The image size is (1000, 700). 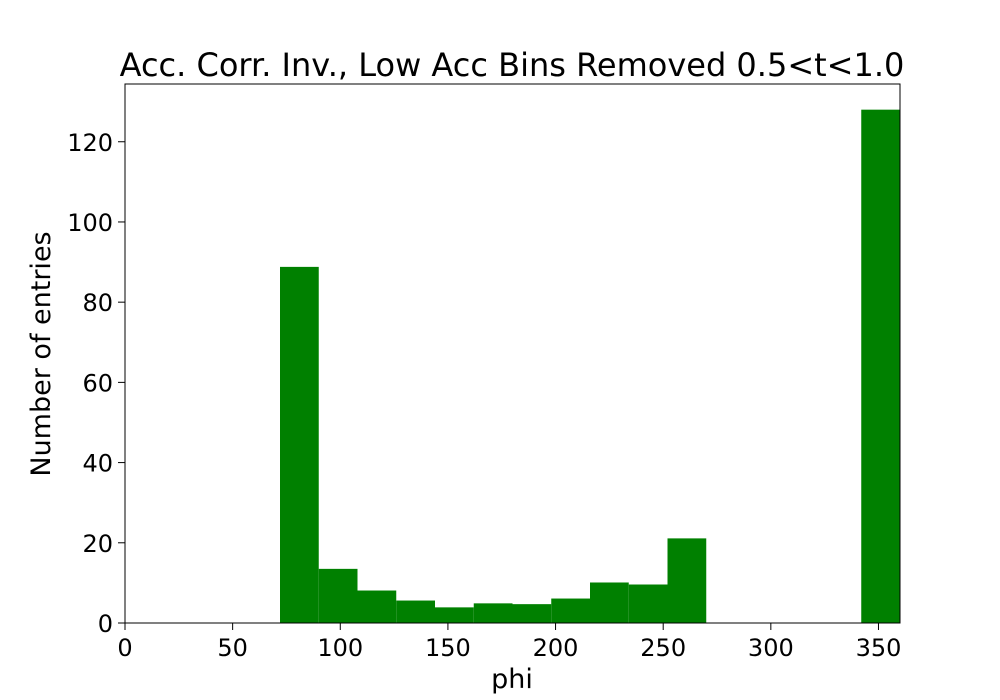 What do you see at coordinates (90, 223) in the screenshot?
I see `y-tick-label-100: 100` at bounding box center [90, 223].